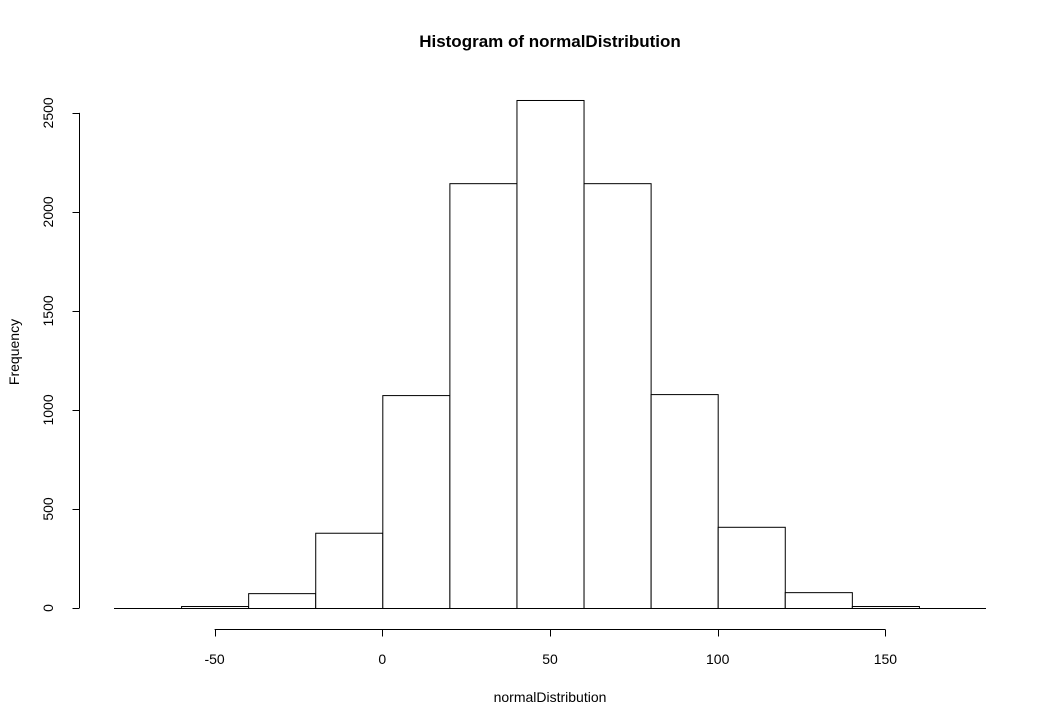 The width and height of the screenshot is (1062, 727). What do you see at coordinates (550, 697) in the screenshot?
I see `x-axis-label: normalDistribution` at bounding box center [550, 697].